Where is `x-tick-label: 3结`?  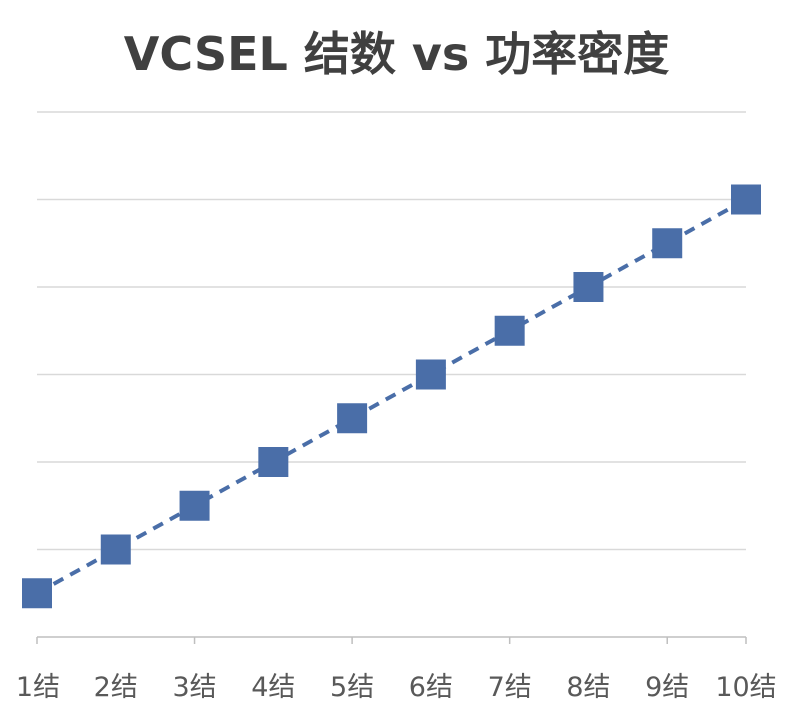 x-tick-label: 3结 is located at coordinates (194, 687).